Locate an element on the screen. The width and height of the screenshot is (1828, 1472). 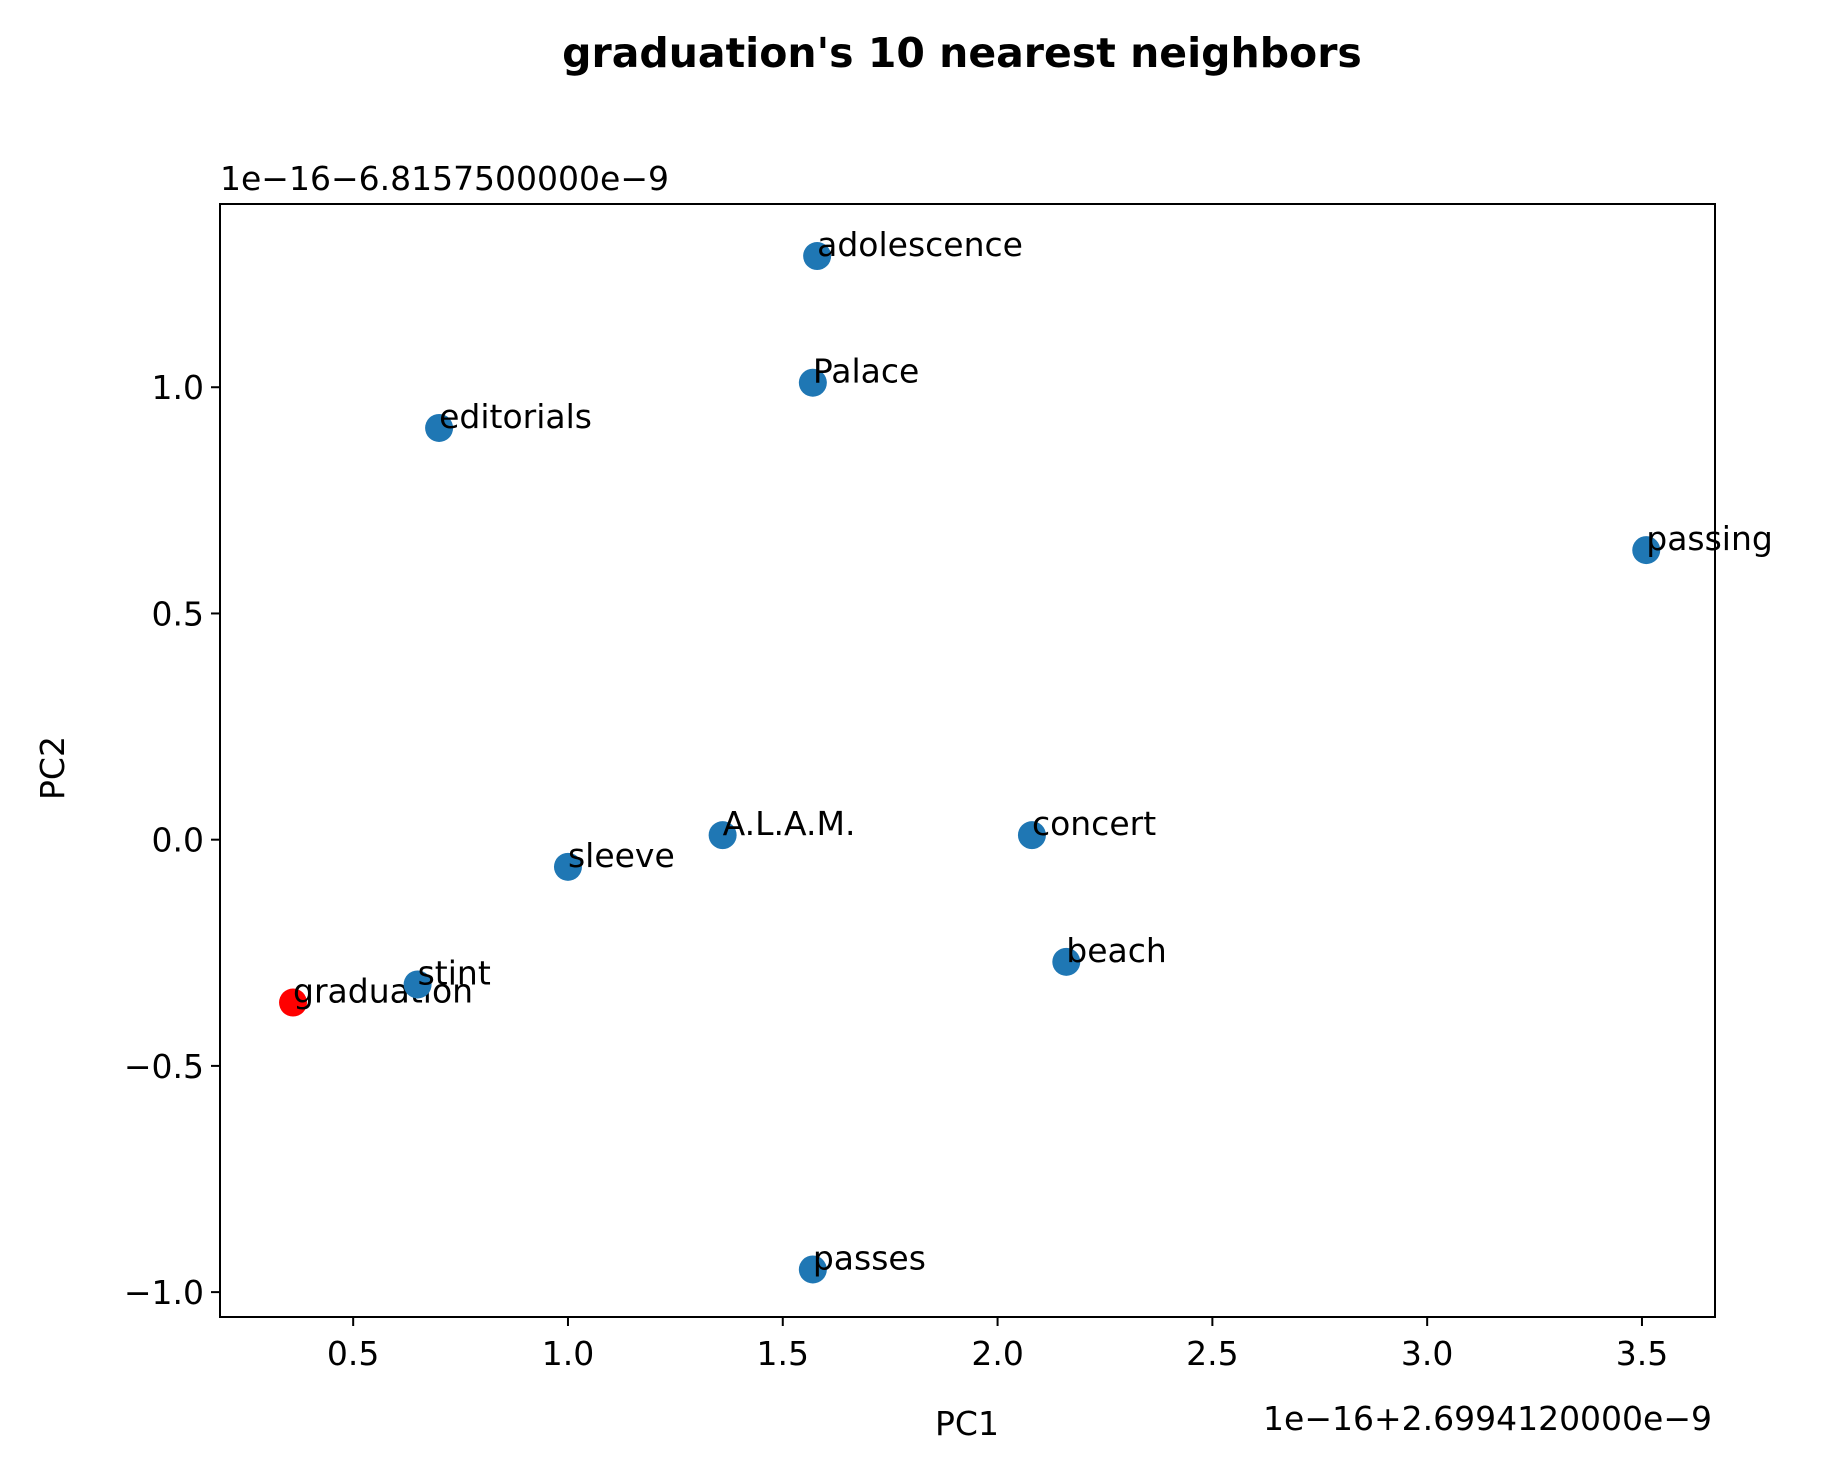
point-label: beach is located at coordinates (1116, 950).